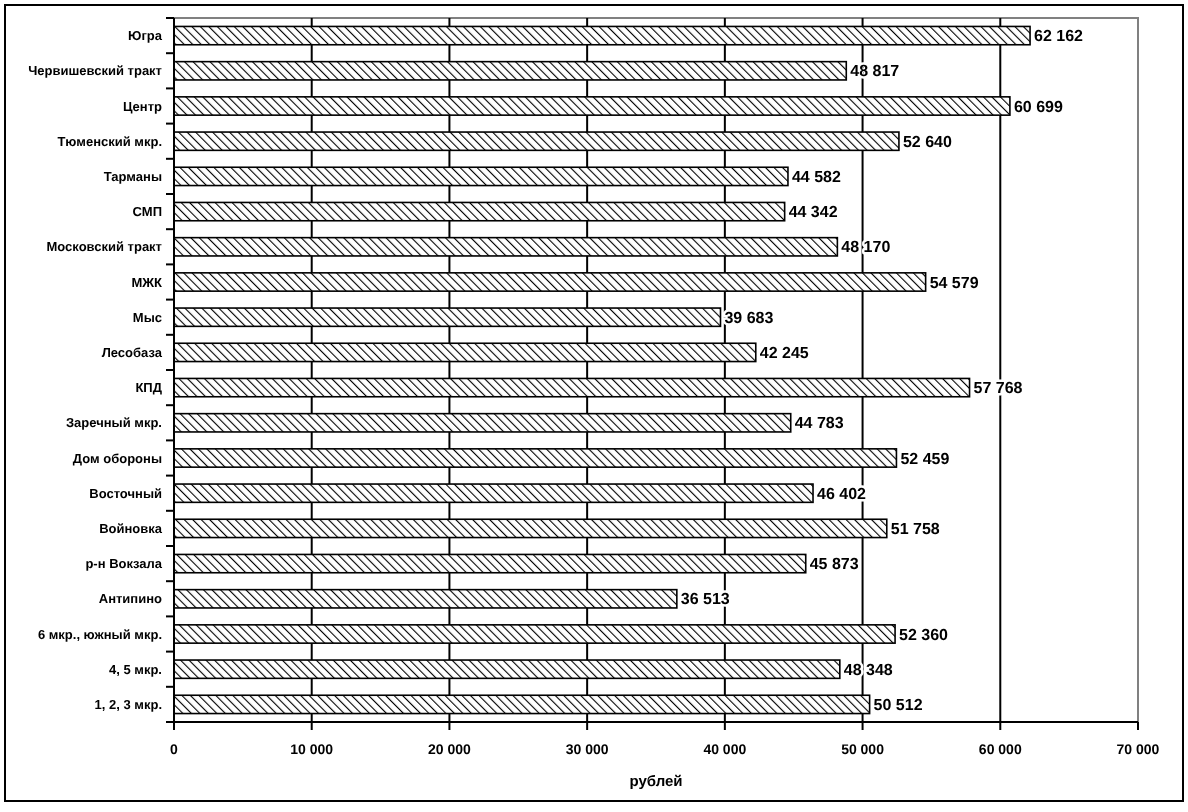 The width and height of the screenshot is (1188, 812). What do you see at coordinates (927, 141) in the screenshot?
I see `data-label: 52 640` at bounding box center [927, 141].